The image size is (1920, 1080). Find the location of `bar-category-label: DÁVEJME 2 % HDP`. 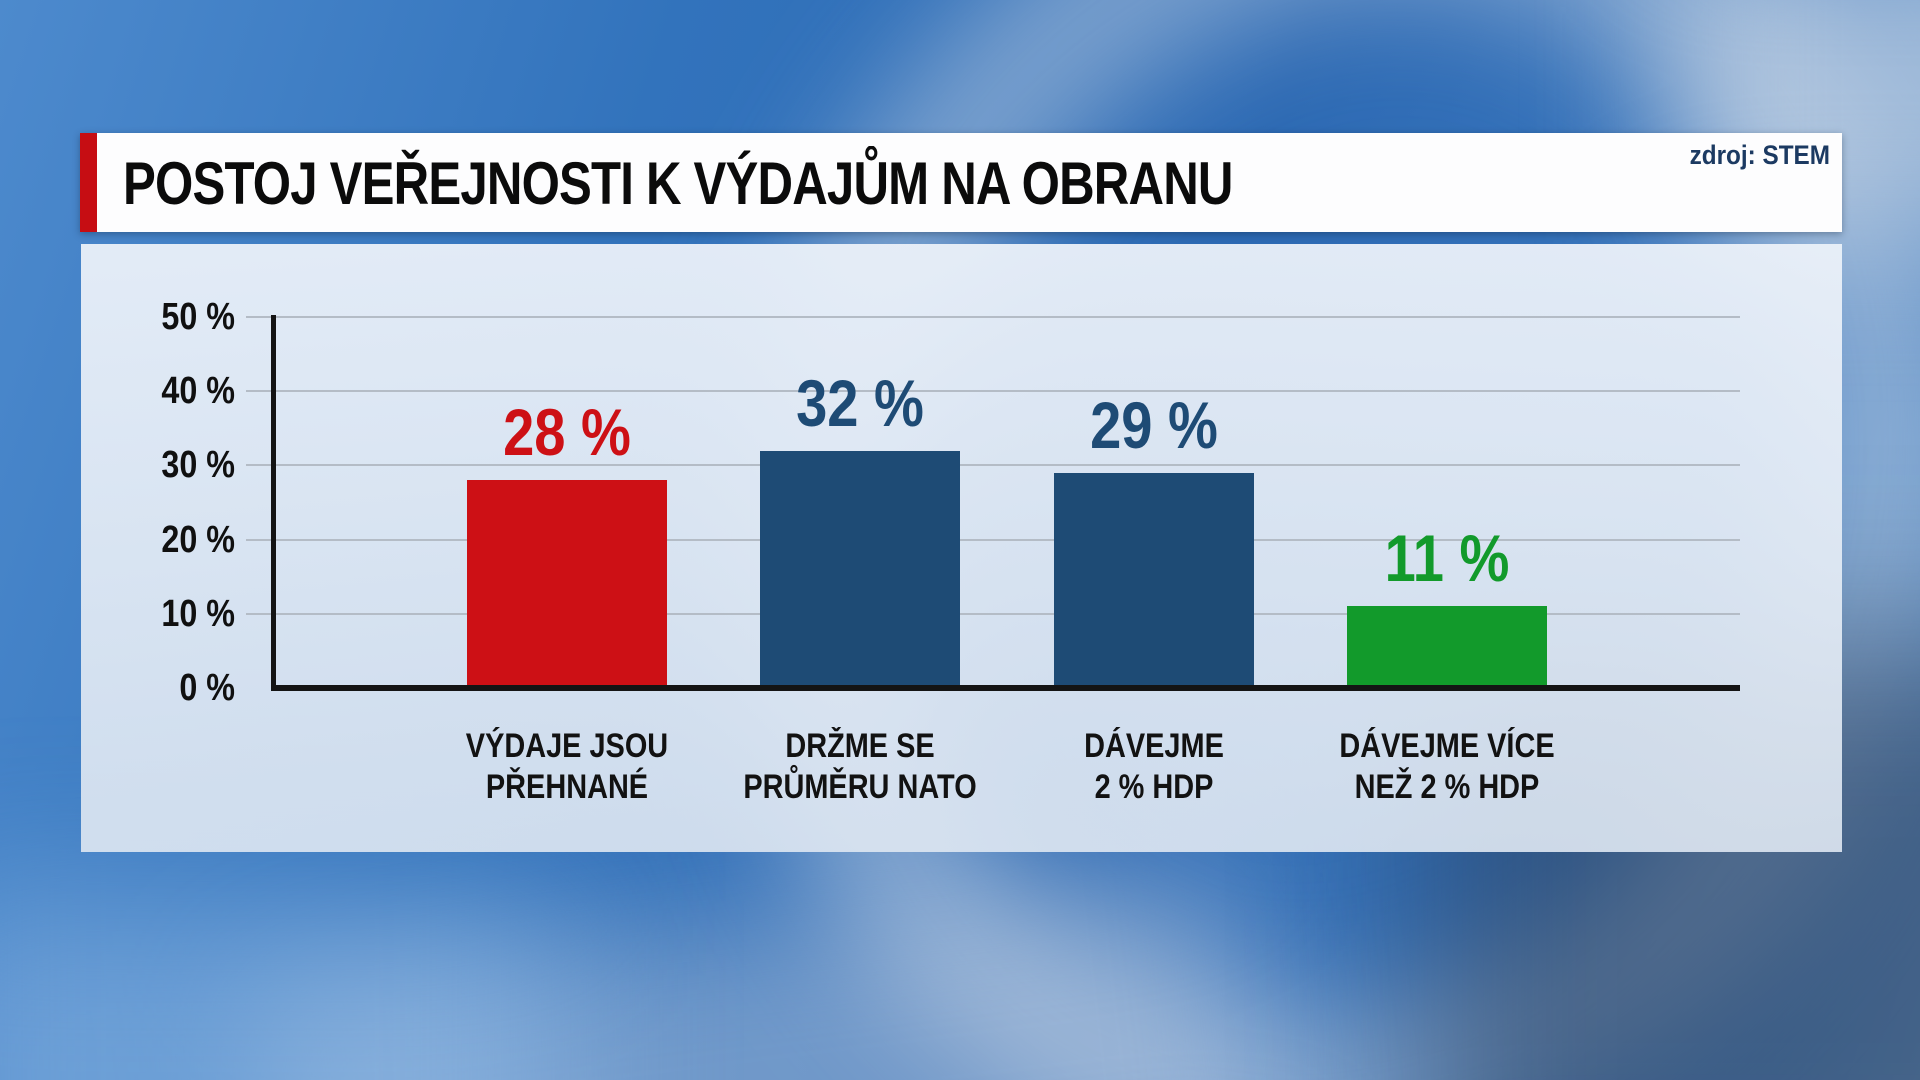

bar-category-label: DÁVEJME 2 % HDP is located at coordinates (1154, 767).